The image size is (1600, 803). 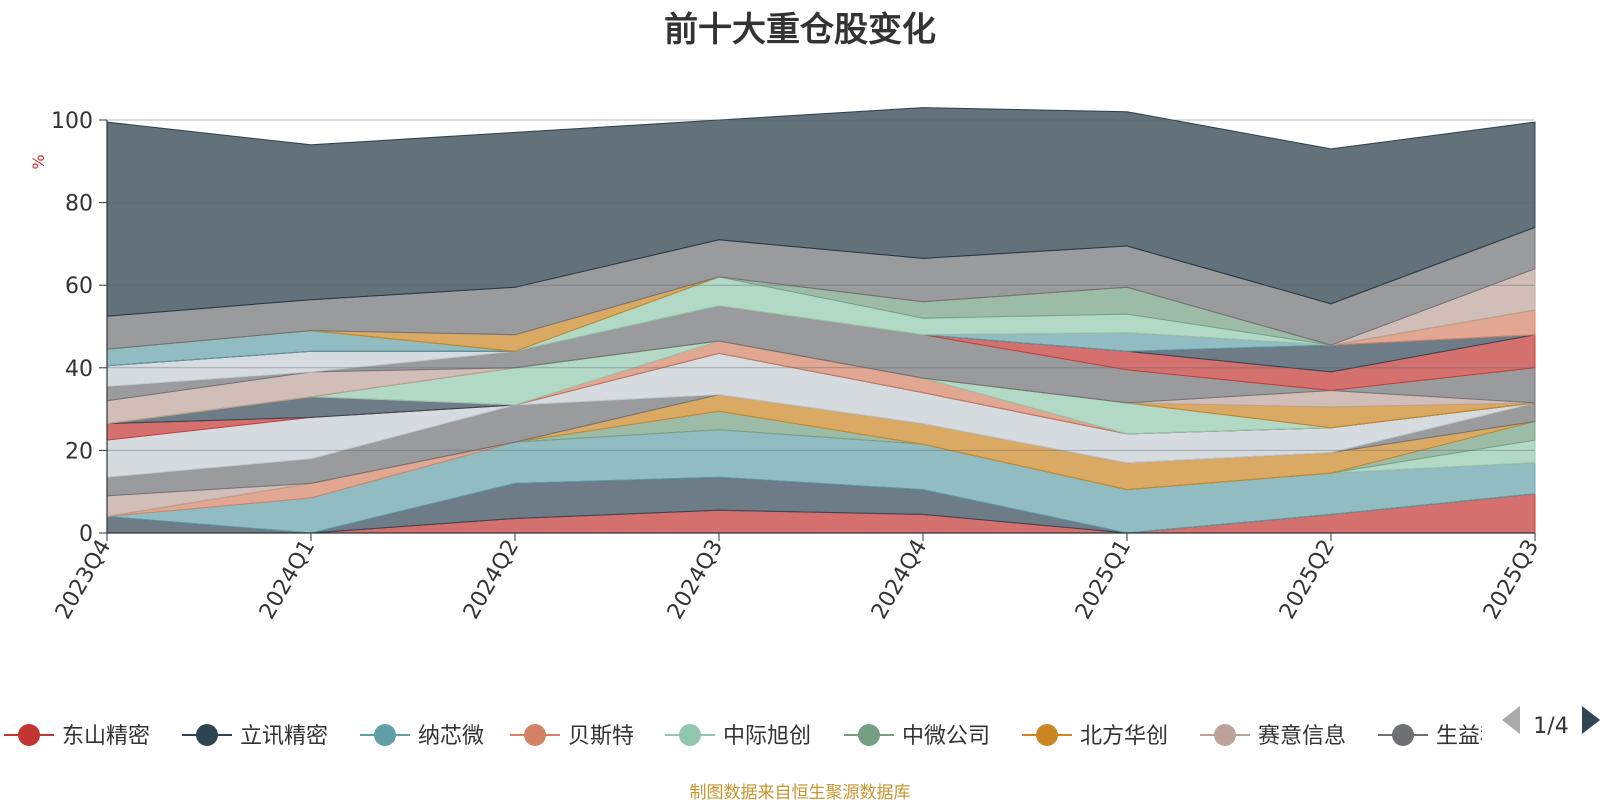 What do you see at coordinates (800, 793) in the screenshot?
I see `data-source-note: 制图数据来自恒生聚源数据库` at bounding box center [800, 793].